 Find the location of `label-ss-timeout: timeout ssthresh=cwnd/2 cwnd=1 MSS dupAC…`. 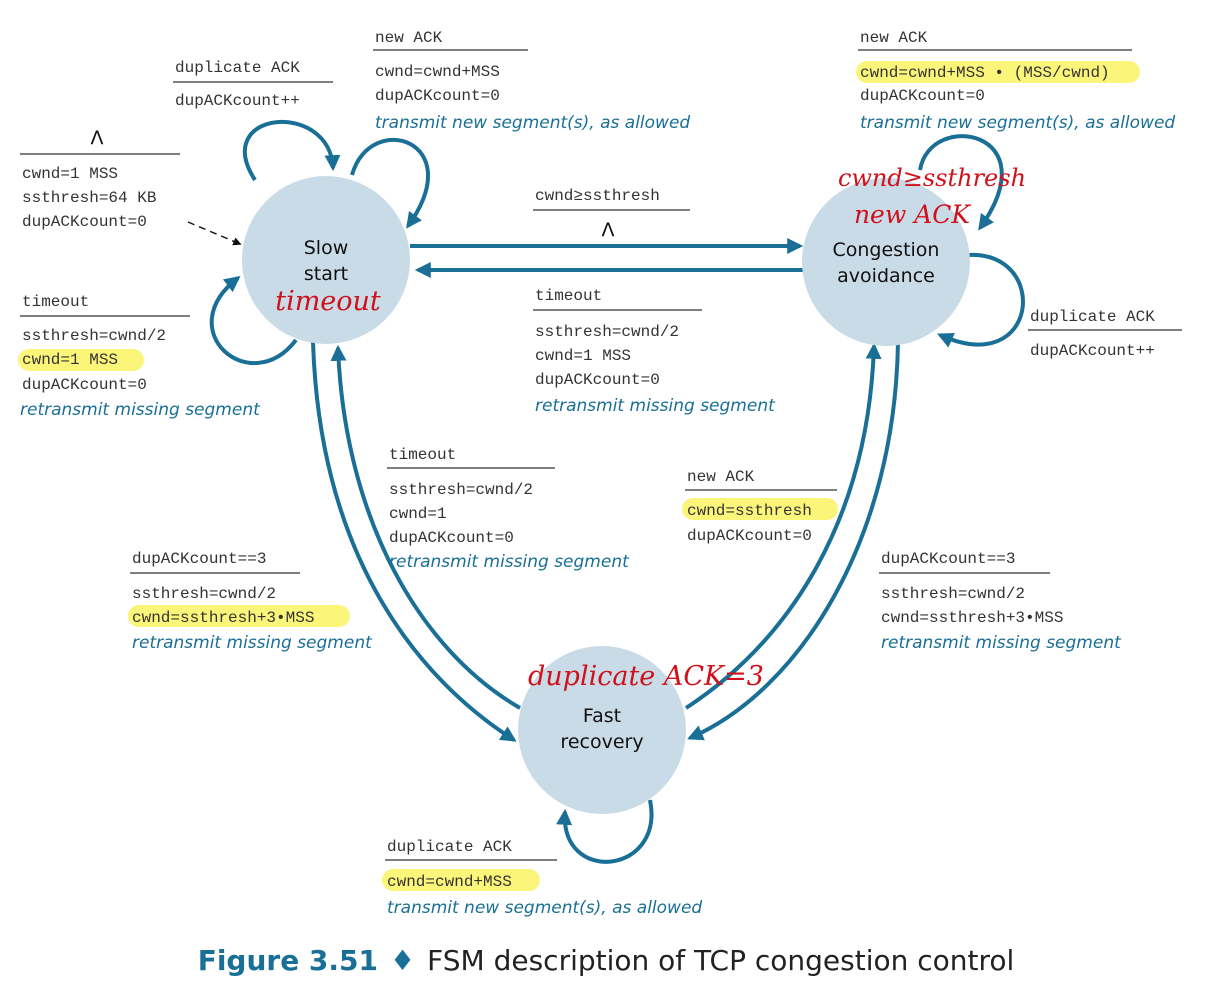

label-ss-timeout: timeout ssthresh=cwnd/2 cwnd=1 MSS dupAC… is located at coordinates (140, 356).